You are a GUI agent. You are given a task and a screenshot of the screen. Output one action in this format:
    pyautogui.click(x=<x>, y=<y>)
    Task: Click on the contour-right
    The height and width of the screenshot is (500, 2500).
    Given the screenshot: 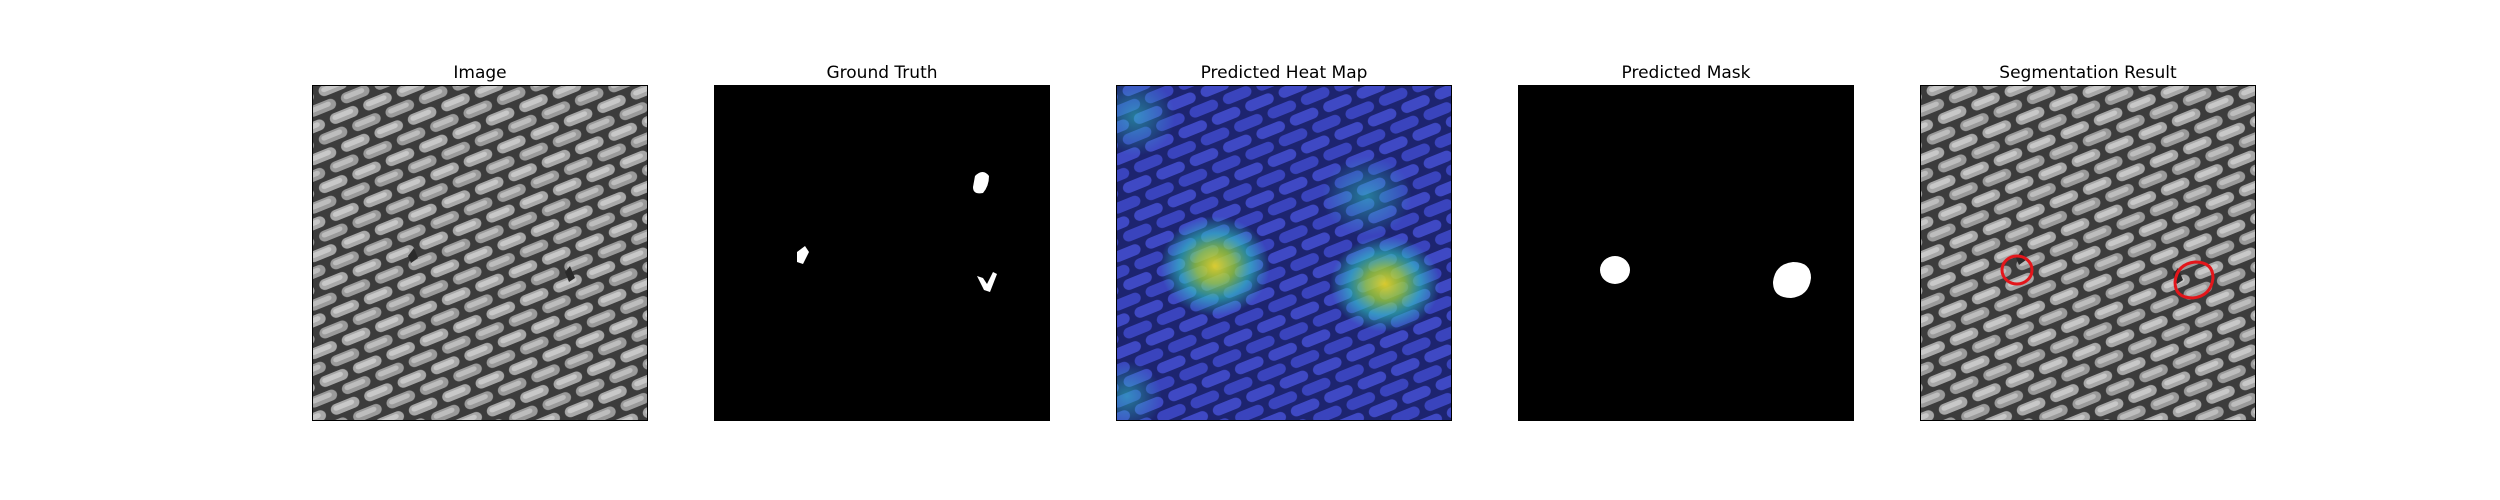 What is the action you would take?
    pyautogui.click(x=2194, y=280)
    